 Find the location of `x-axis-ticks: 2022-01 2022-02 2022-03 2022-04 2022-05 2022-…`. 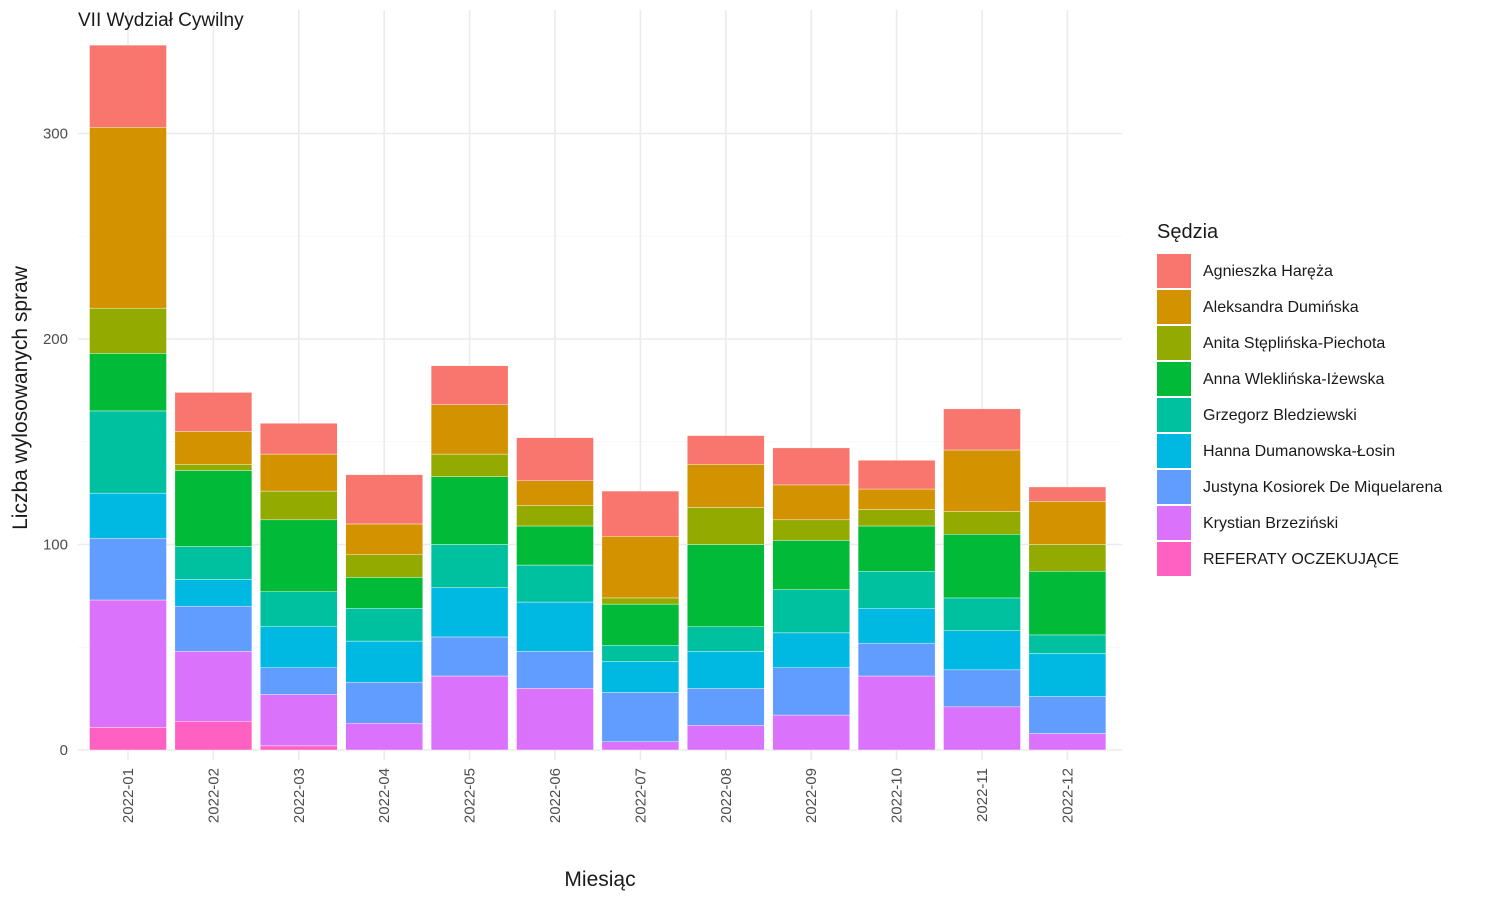

x-axis-ticks: 2022-01 2022-02 2022-03 2022-04 2022-05 2022-… is located at coordinates (598, 795).